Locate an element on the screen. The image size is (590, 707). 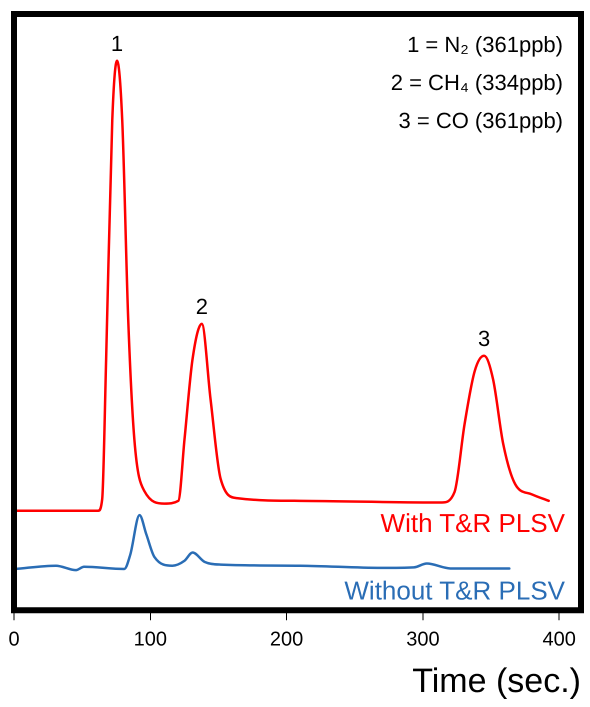
x-tick-label: 100 is located at coordinates (150, 639).